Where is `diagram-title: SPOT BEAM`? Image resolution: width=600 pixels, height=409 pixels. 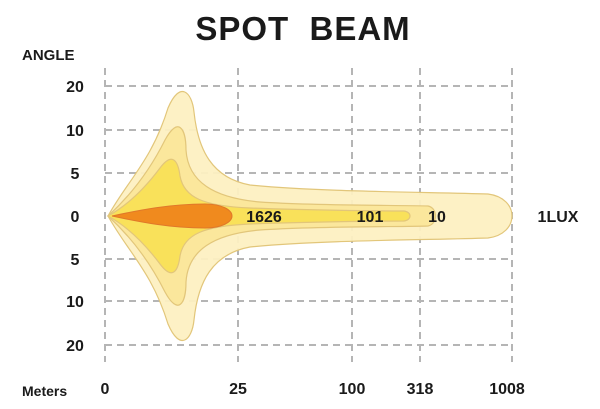 diagram-title: SPOT BEAM is located at coordinates (302, 28).